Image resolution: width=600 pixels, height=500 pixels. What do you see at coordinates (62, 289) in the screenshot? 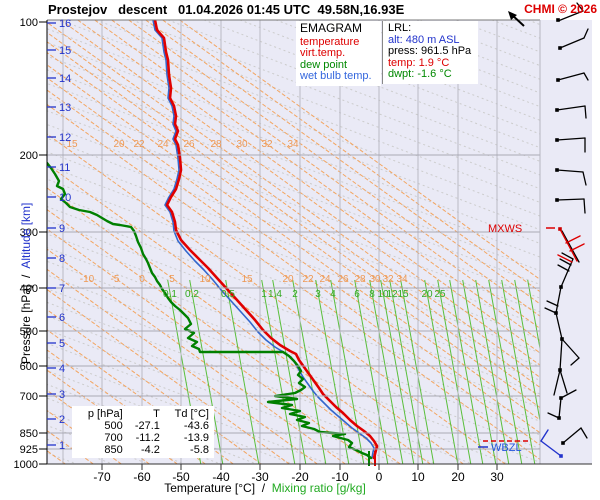
I see `altitude-tick-label: 7` at bounding box center [62, 289].